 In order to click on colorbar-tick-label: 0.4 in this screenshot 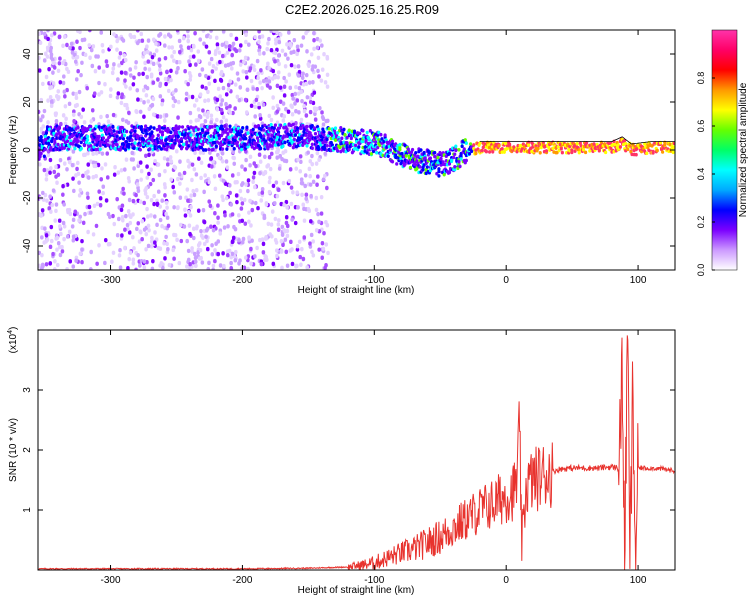, I will do `click(701, 174)`.